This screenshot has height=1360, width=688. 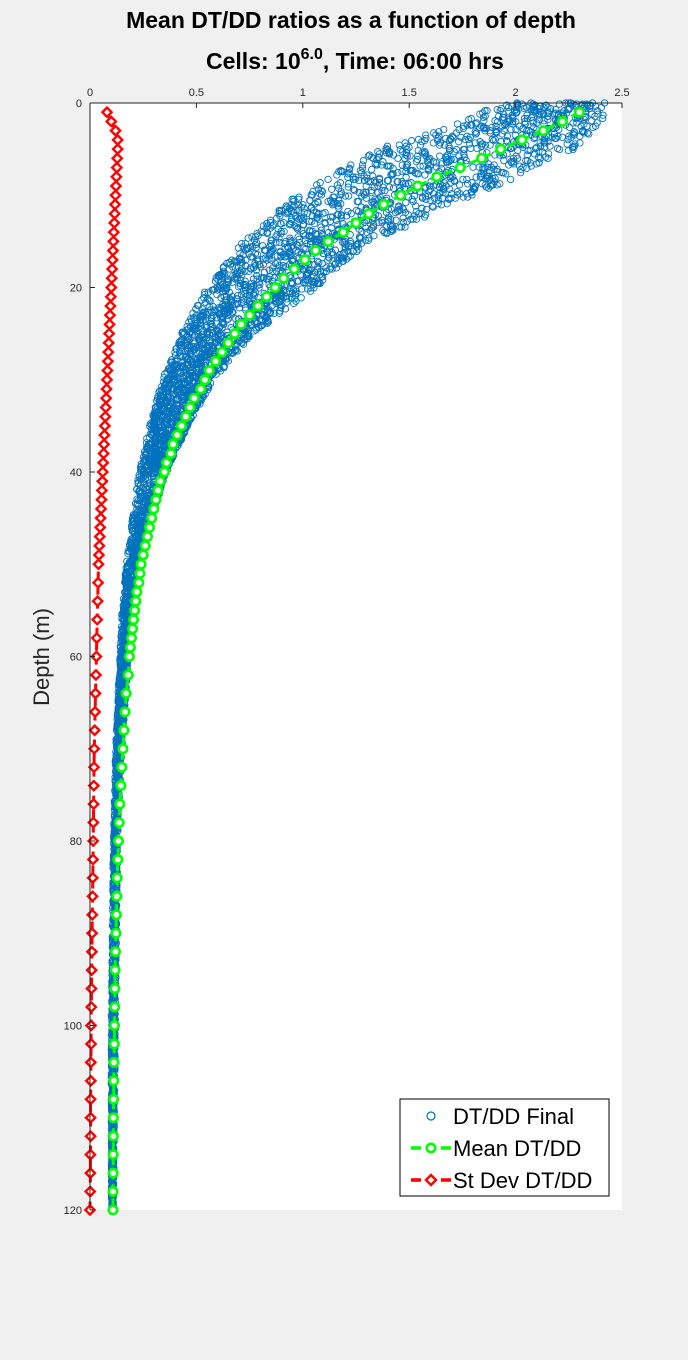 What do you see at coordinates (76, 473) in the screenshot?
I see `y-tick-label: 40` at bounding box center [76, 473].